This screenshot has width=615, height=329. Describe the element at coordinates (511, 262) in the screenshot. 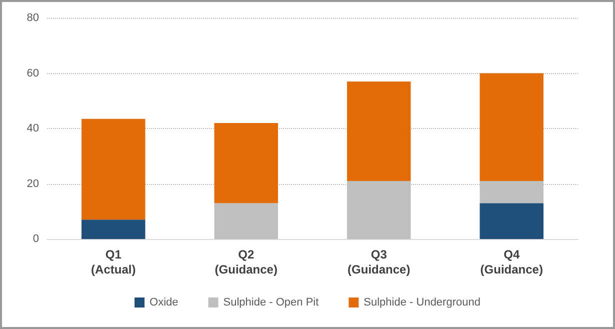

I see `x-tick-label: Q4 (Guidance)` at that location.